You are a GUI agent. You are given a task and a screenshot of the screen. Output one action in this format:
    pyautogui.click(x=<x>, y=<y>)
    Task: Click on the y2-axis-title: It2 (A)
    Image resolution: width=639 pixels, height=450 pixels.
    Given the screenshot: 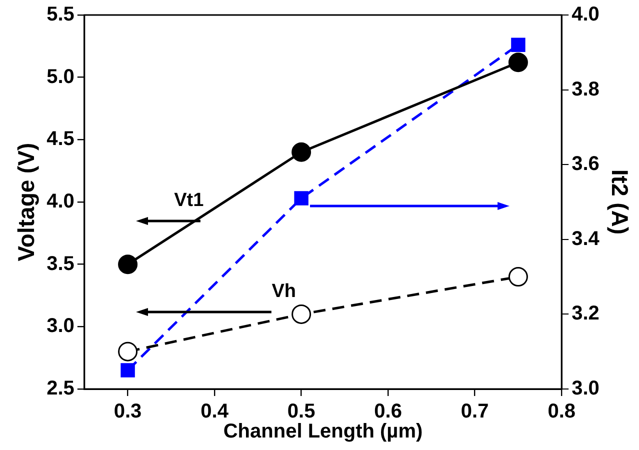 What is the action you would take?
    pyautogui.click(x=619, y=202)
    